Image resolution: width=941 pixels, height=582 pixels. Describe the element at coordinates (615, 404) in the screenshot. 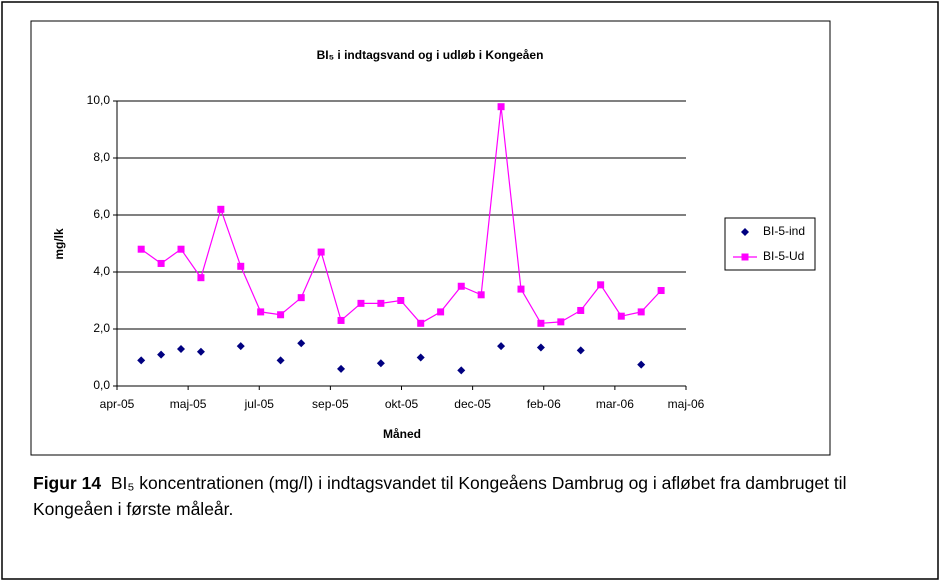

I see `x-tick-label: mar-06` at that location.